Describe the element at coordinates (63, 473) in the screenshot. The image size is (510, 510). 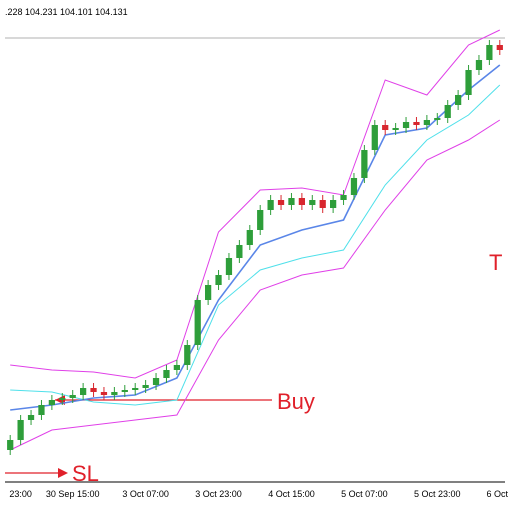
I see `sl-arrow` at that location.